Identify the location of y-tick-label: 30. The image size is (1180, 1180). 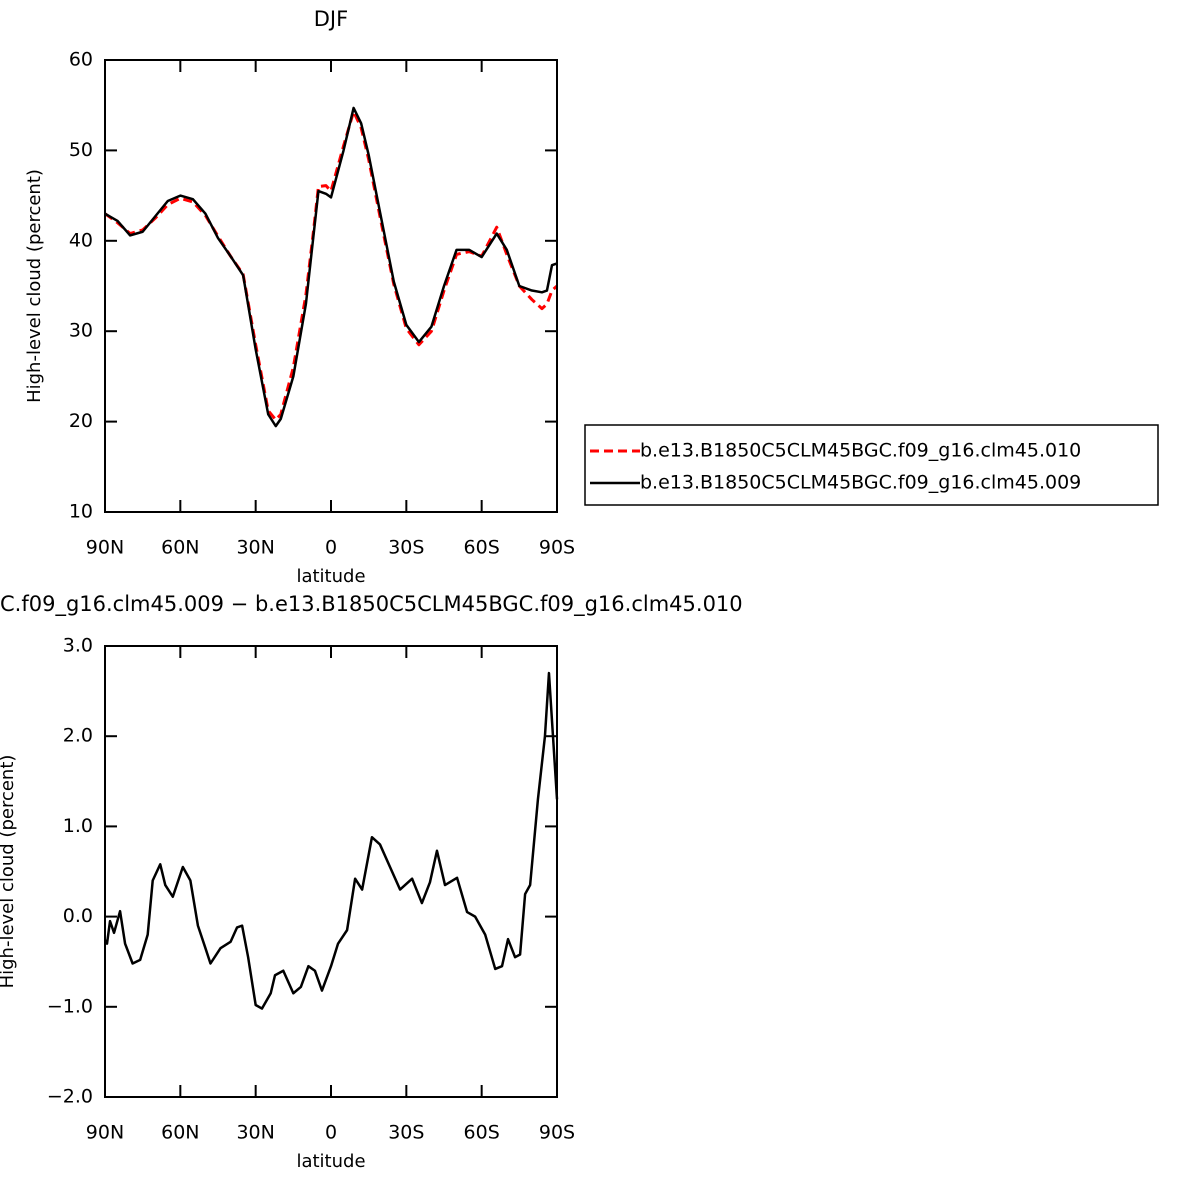
(81, 331).